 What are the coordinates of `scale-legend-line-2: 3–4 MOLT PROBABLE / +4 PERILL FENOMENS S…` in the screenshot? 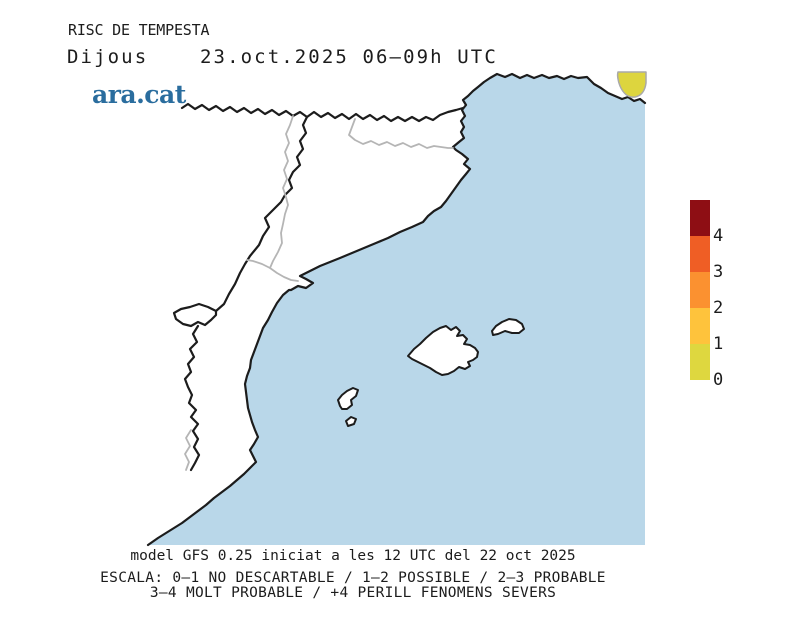 It's located at (353, 593).